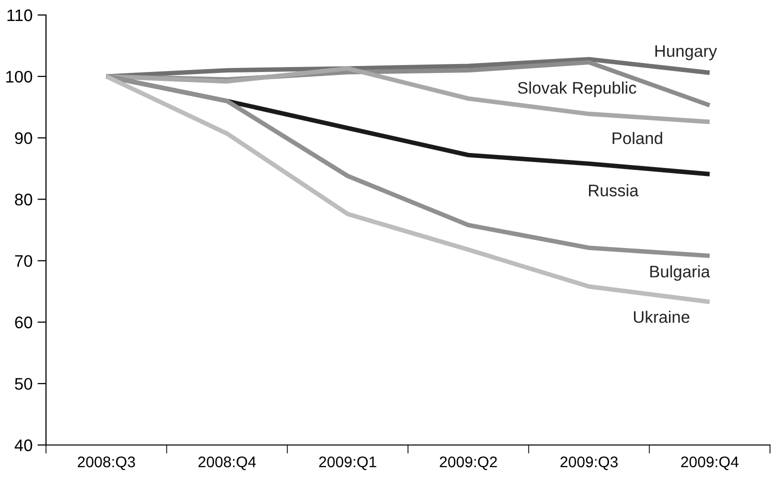 The image size is (781, 481). What do you see at coordinates (614, 190) in the screenshot?
I see `series-label: Russia` at bounding box center [614, 190].